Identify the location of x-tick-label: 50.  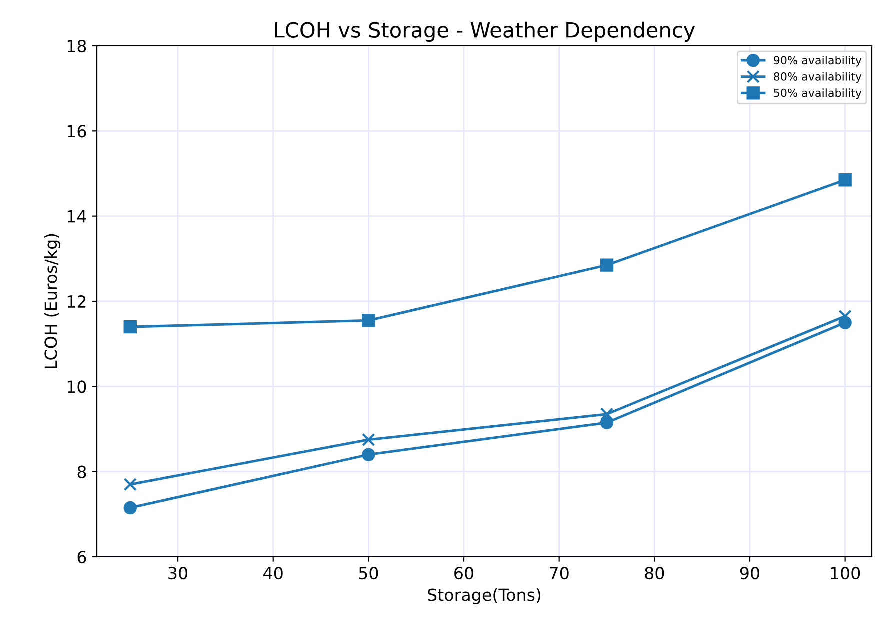
(368, 573).